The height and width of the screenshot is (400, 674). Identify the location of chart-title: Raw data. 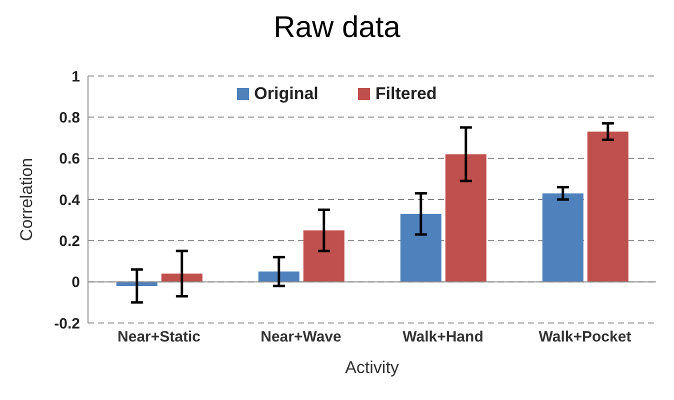
(337, 28).